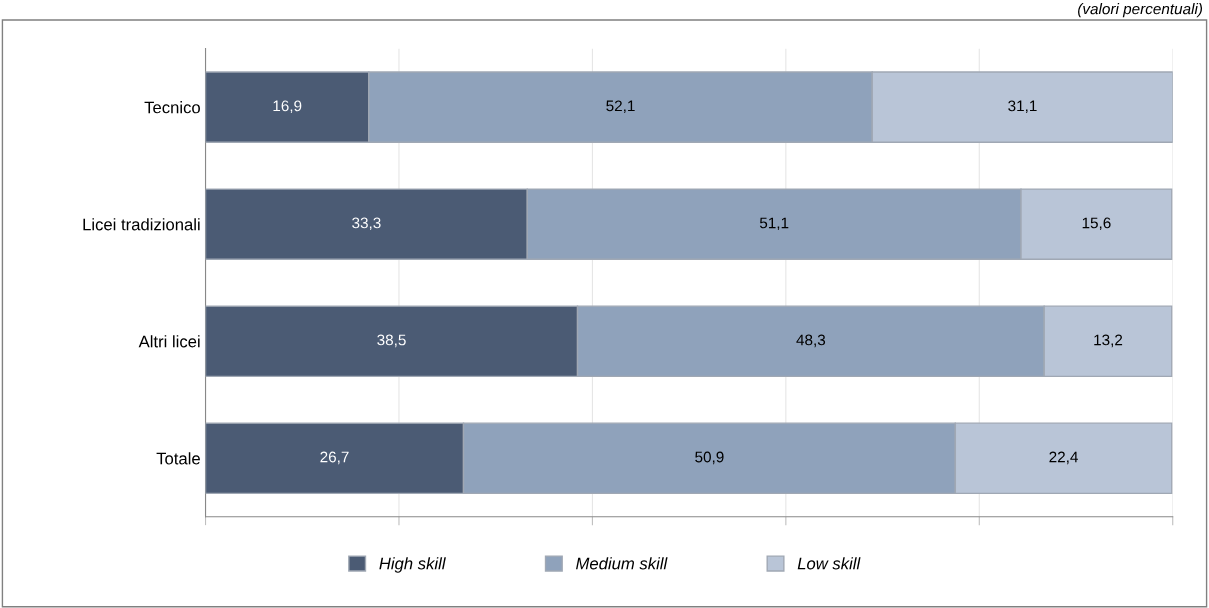  Describe the element at coordinates (366, 224) in the screenshot. I see `data-label: 33,3` at that location.